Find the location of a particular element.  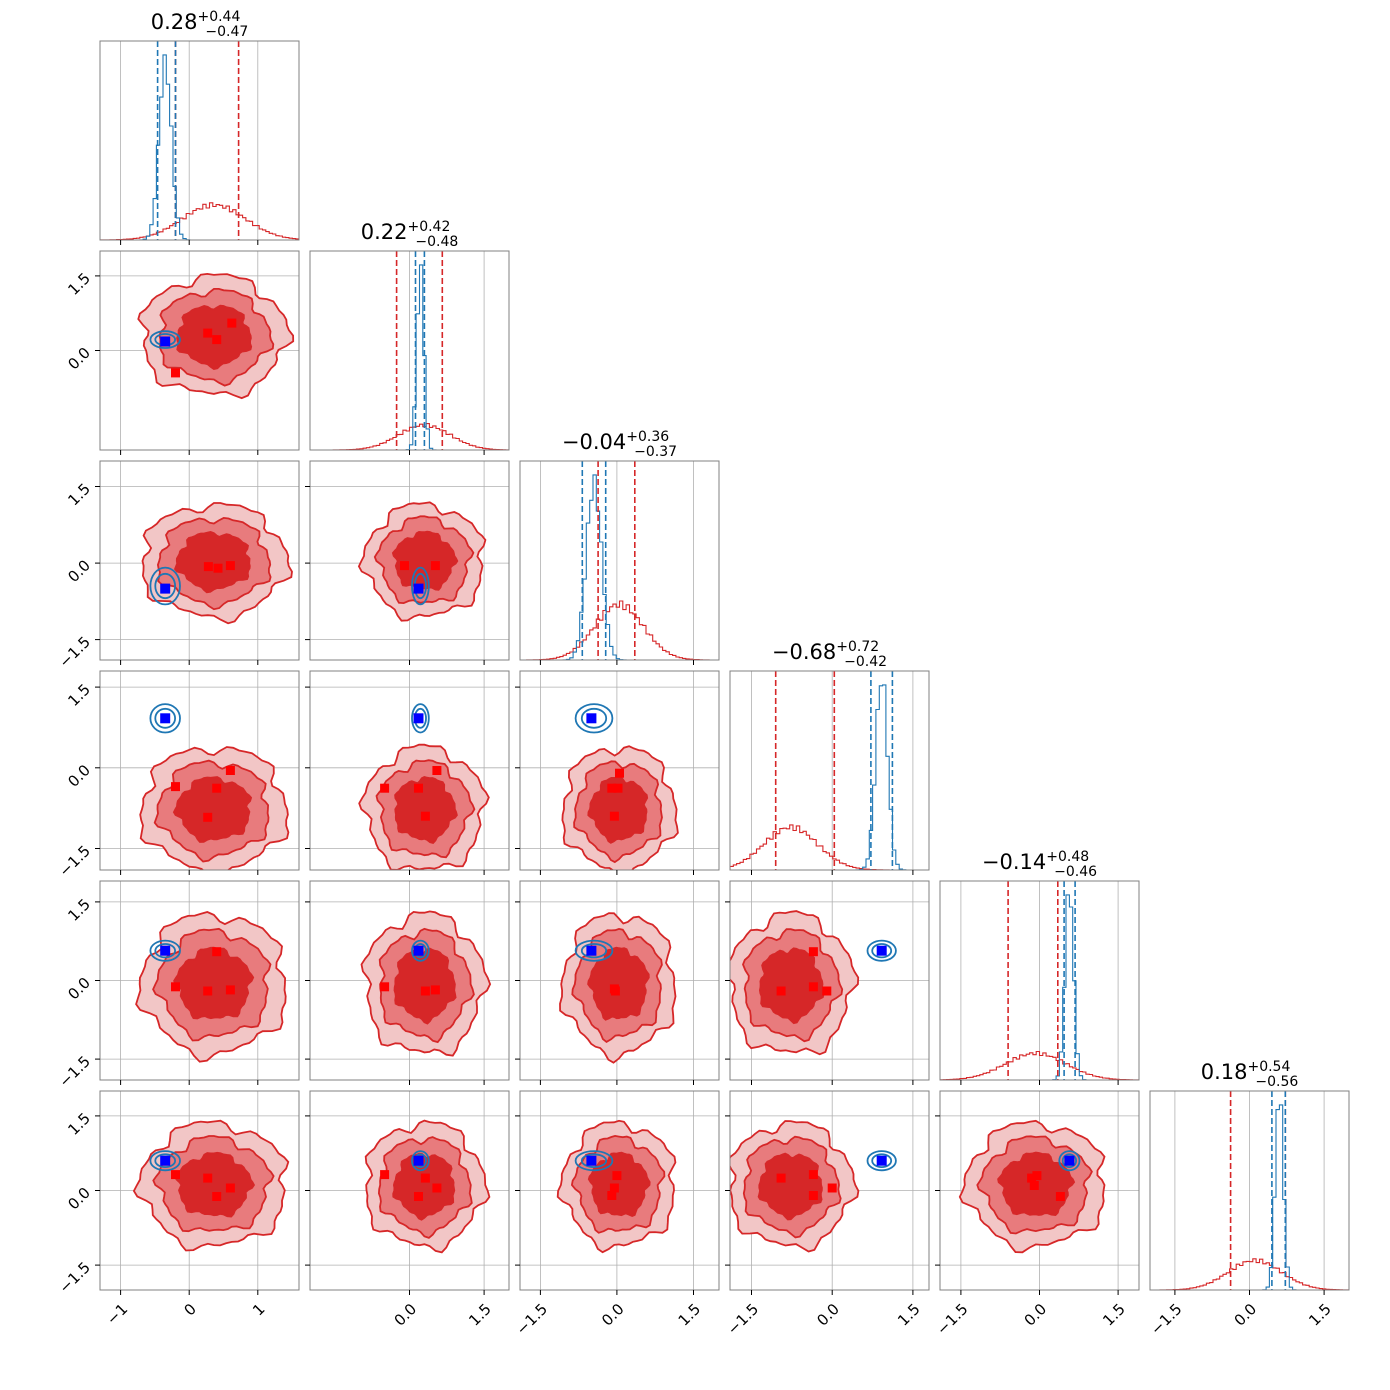

hist-panel-3: −0.68+0.72 −0.42 is located at coordinates (829, 757).